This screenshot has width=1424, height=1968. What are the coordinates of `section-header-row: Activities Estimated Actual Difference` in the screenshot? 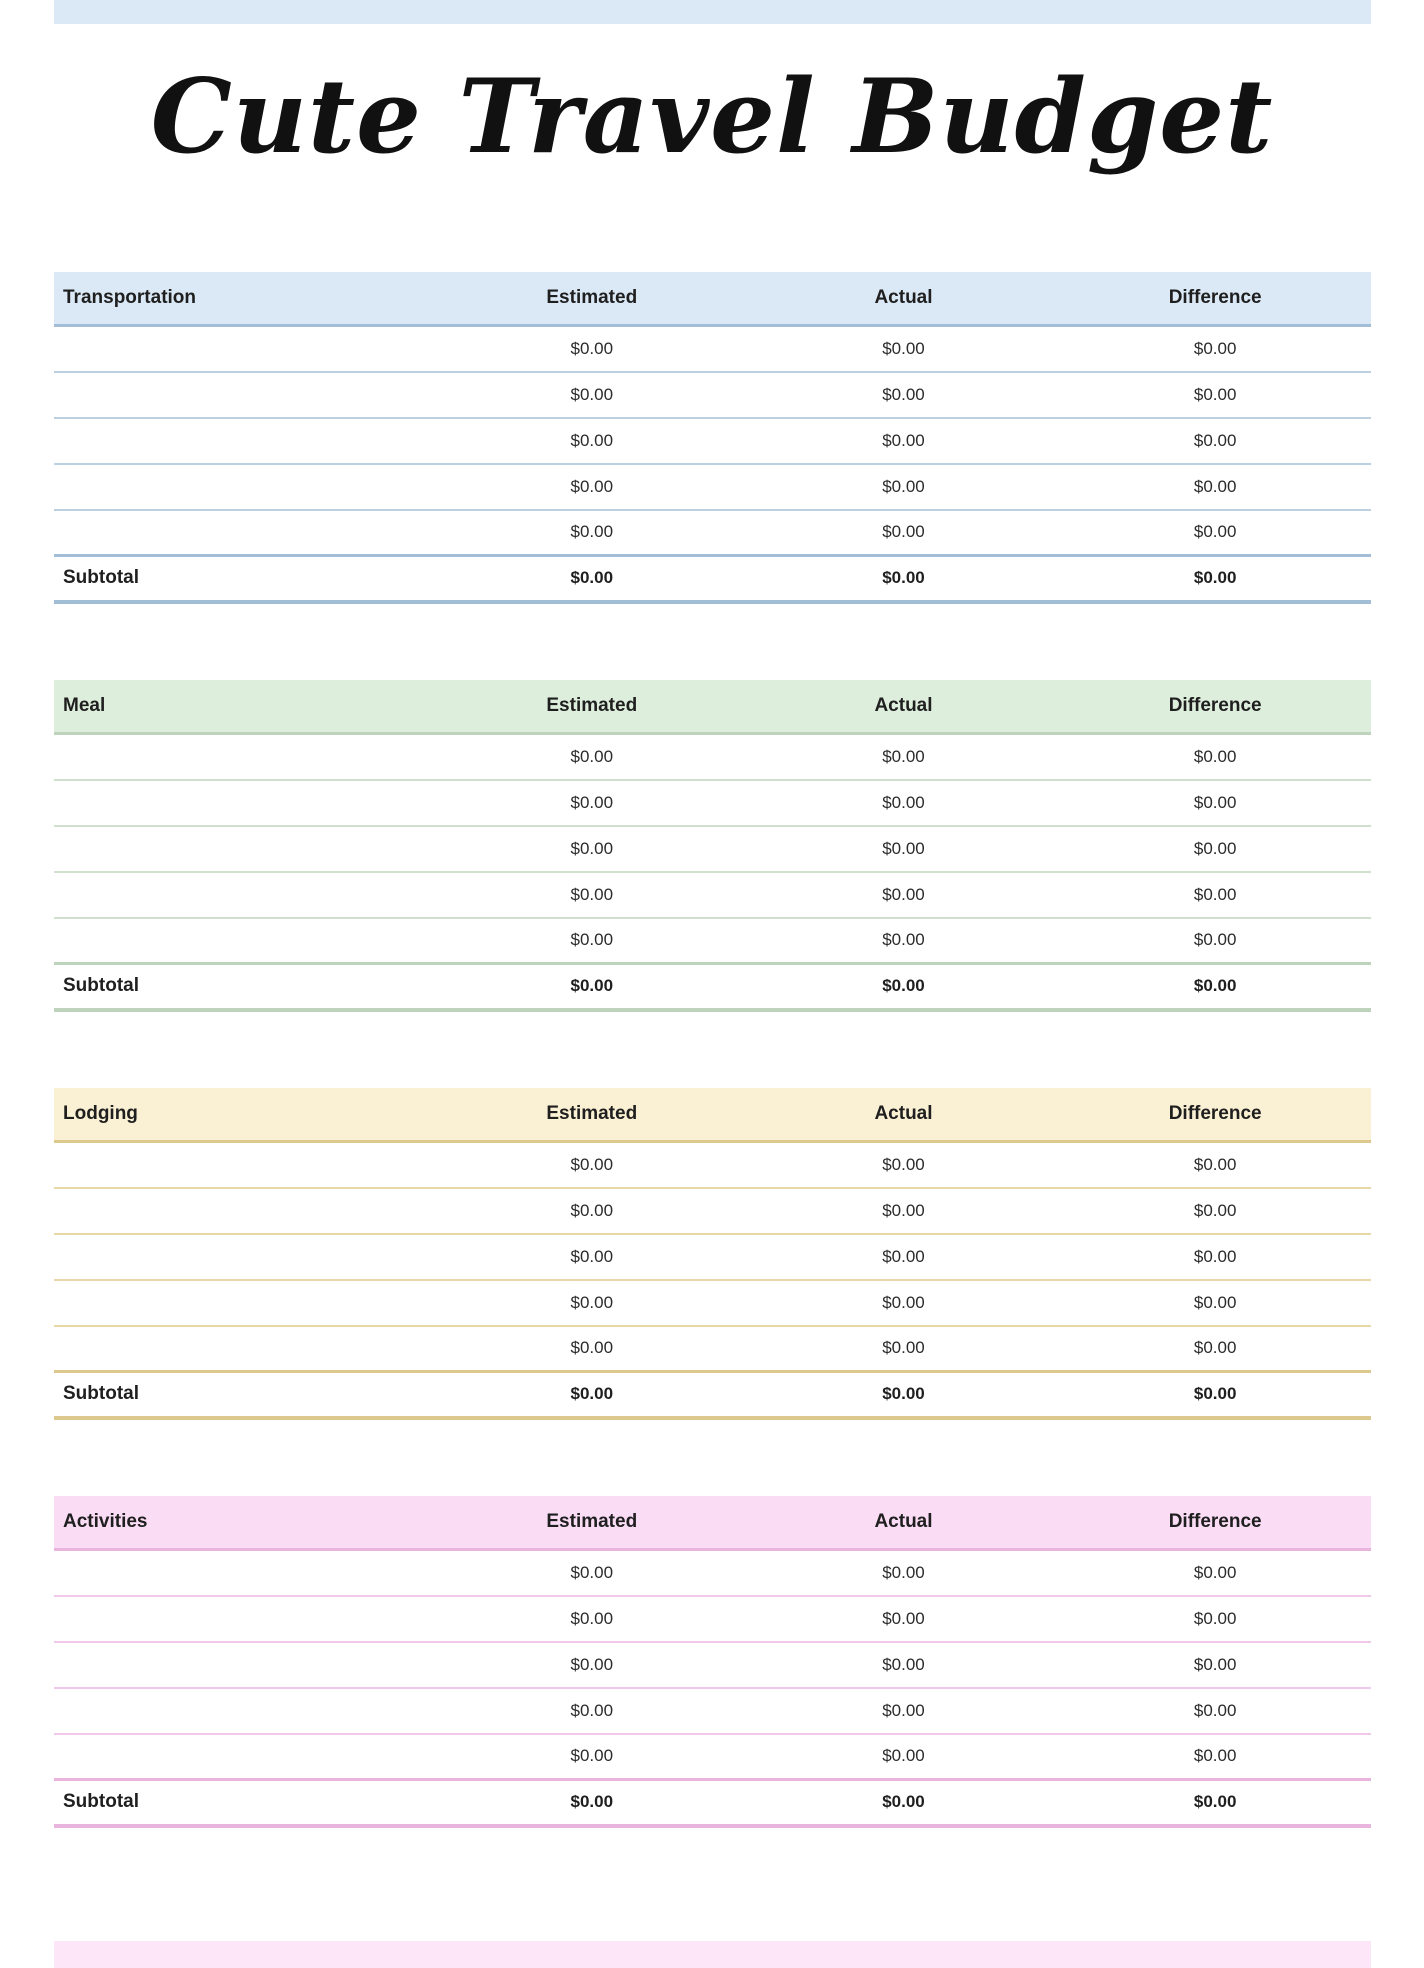 It's located at (712, 1523).